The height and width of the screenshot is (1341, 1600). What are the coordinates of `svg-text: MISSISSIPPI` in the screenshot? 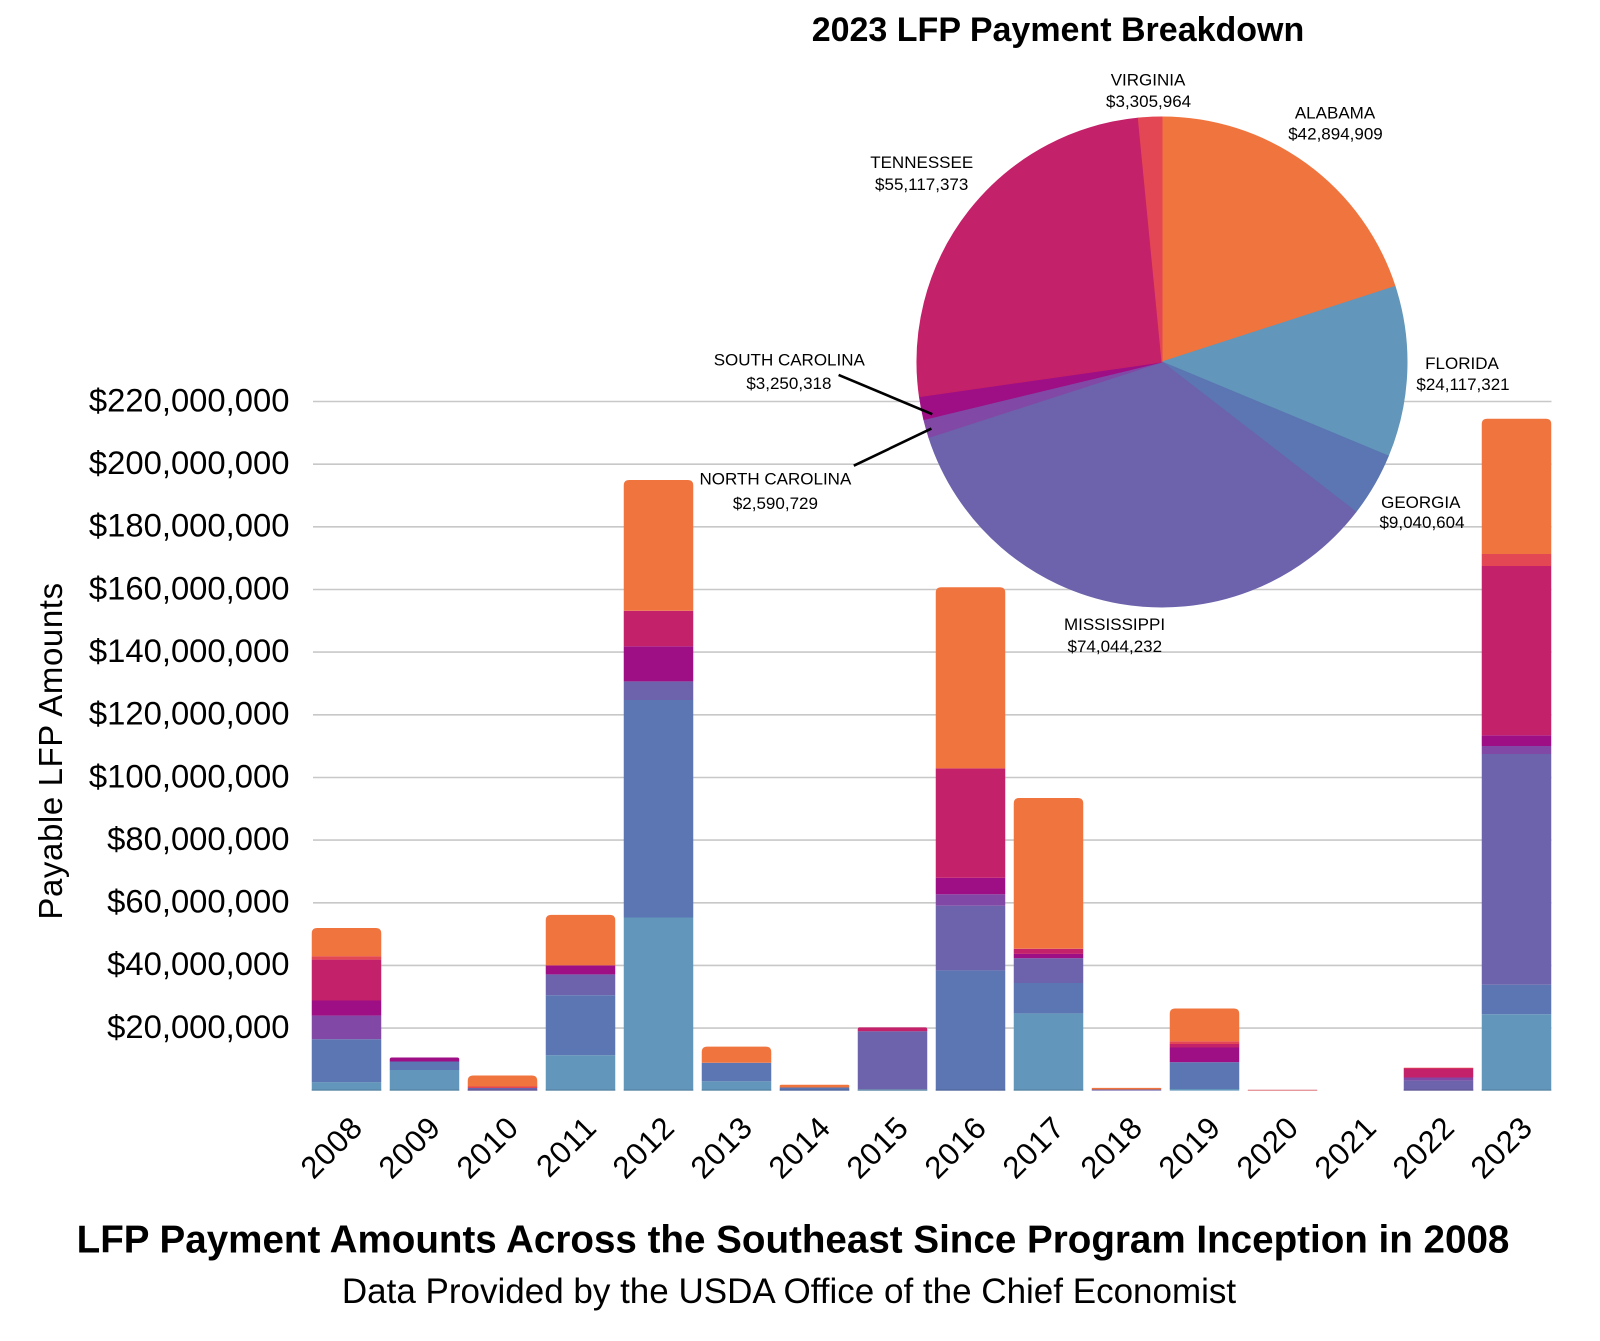 It's located at (1114, 624).